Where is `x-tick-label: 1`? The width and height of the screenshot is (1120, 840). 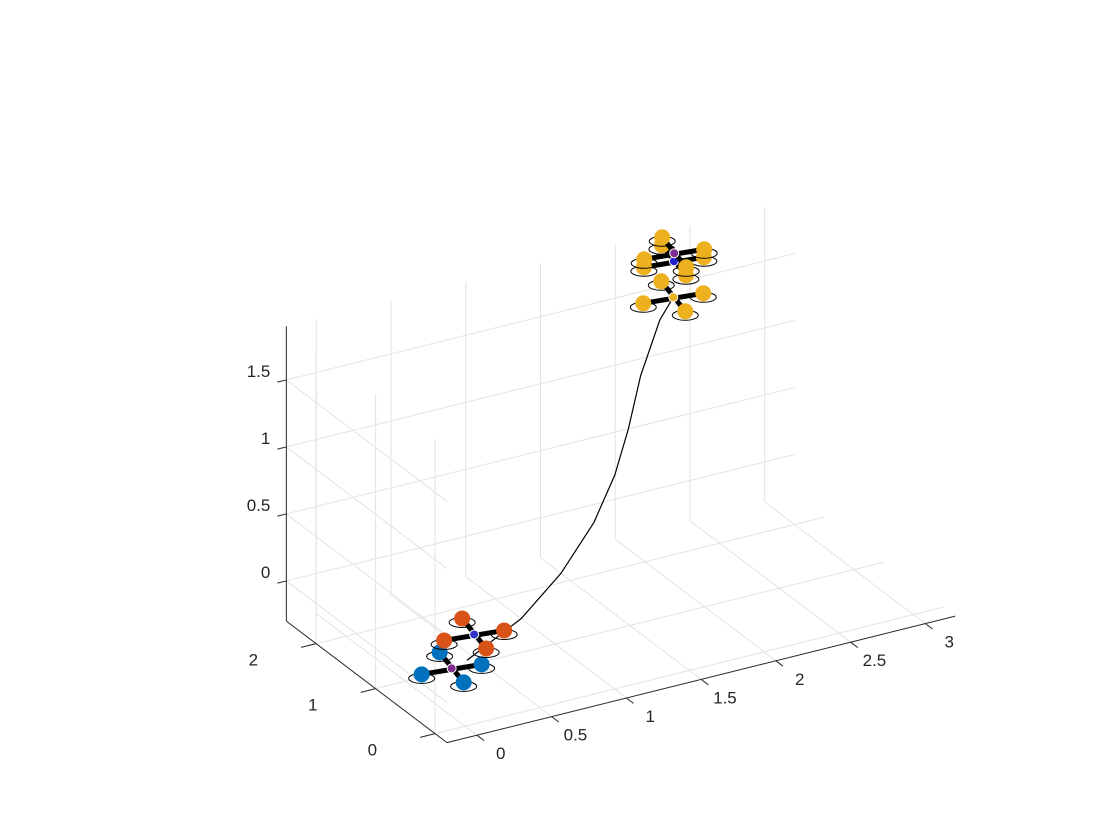
x-tick-label: 1 is located at coordinates (649, 716).